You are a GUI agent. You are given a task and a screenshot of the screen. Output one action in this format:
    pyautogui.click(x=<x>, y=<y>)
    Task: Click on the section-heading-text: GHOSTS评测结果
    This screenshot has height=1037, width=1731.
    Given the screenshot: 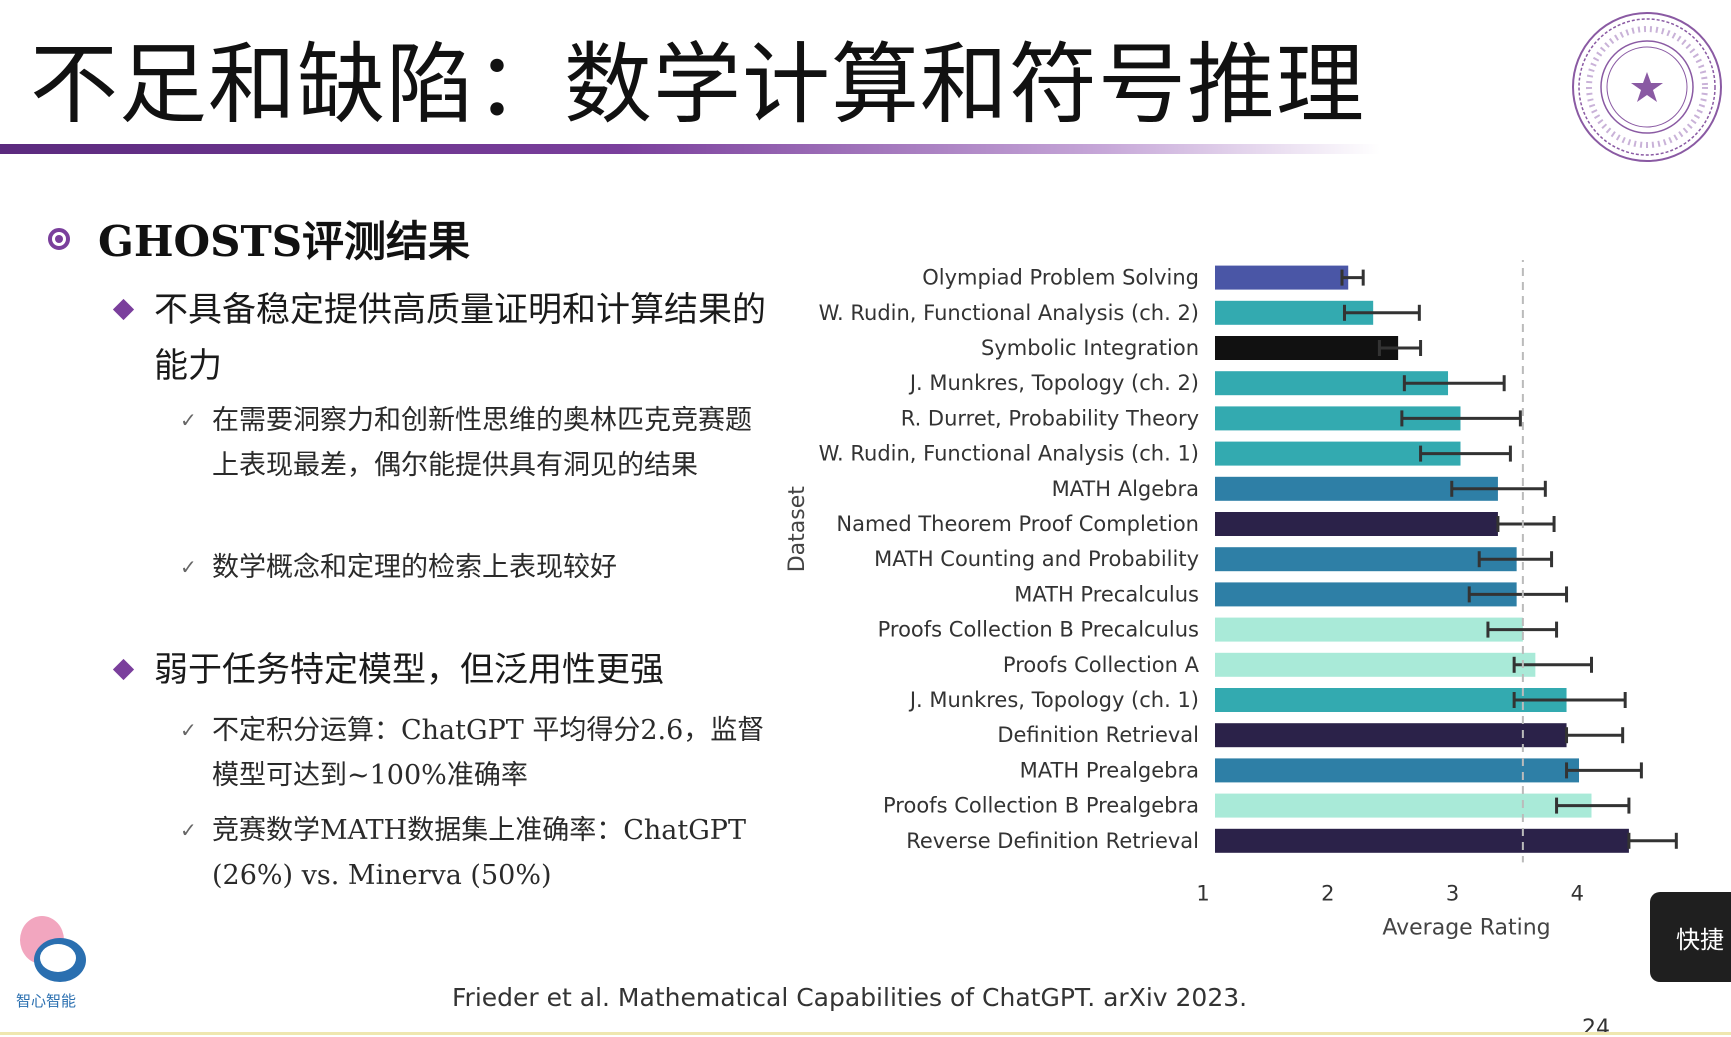 What is the action you would take?
    pyautogui.click(x=284, y=241)
    